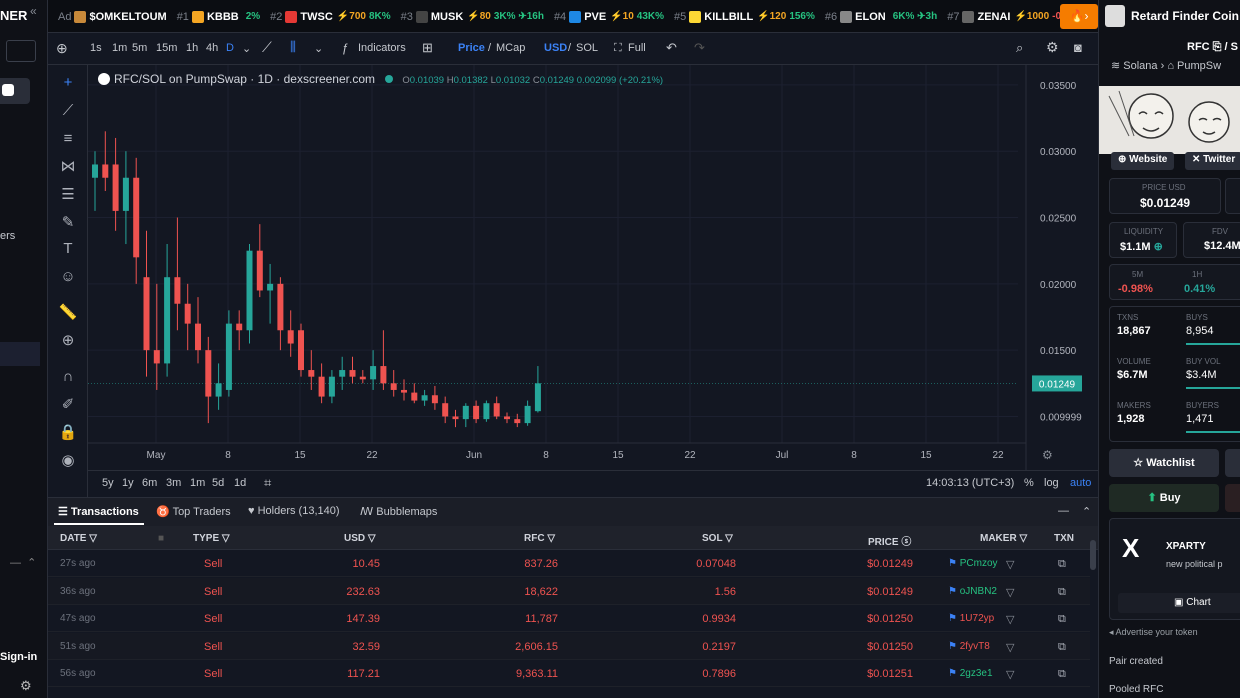  What do you see at coordinates (1093, 555) in the screenshot?
I see `table-scrollbar` at bounding box center [1093, 555].